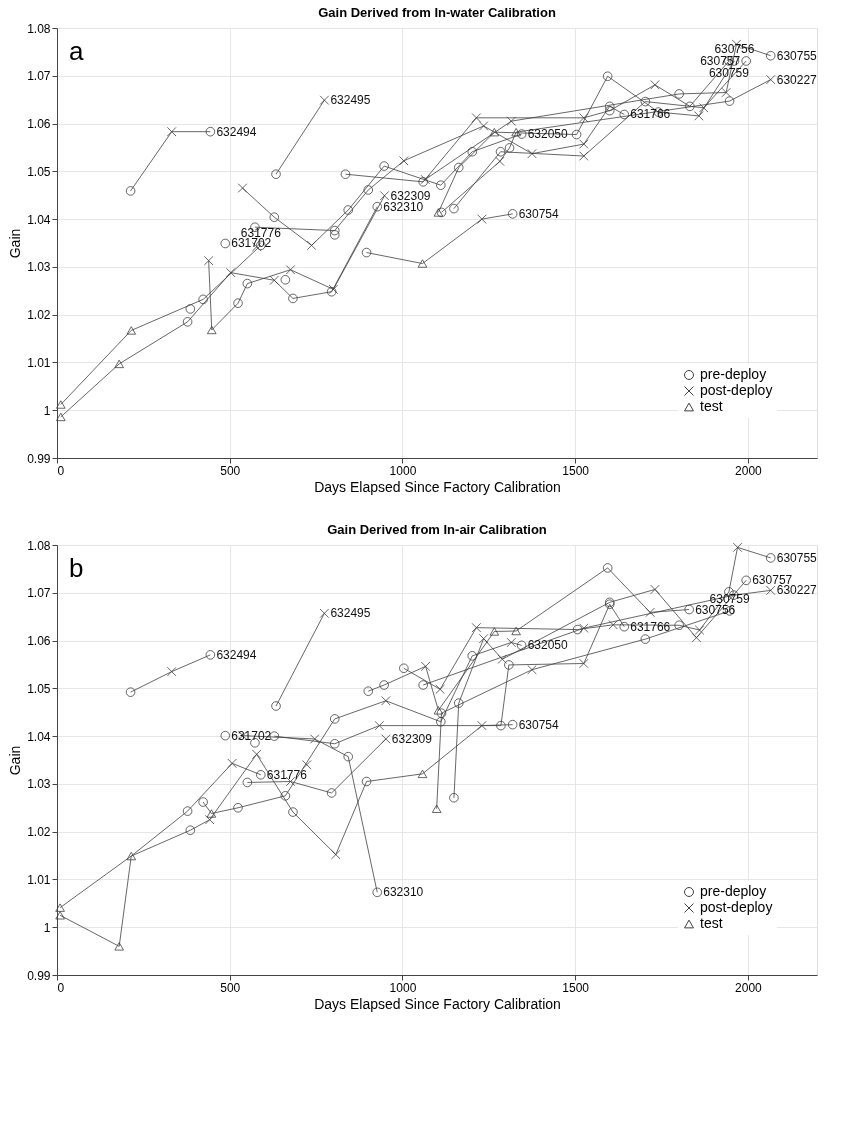  What do you see at coordinates (76, 51) in the screenshot?
I see `annotation: a` at bounding box center [76, 51].